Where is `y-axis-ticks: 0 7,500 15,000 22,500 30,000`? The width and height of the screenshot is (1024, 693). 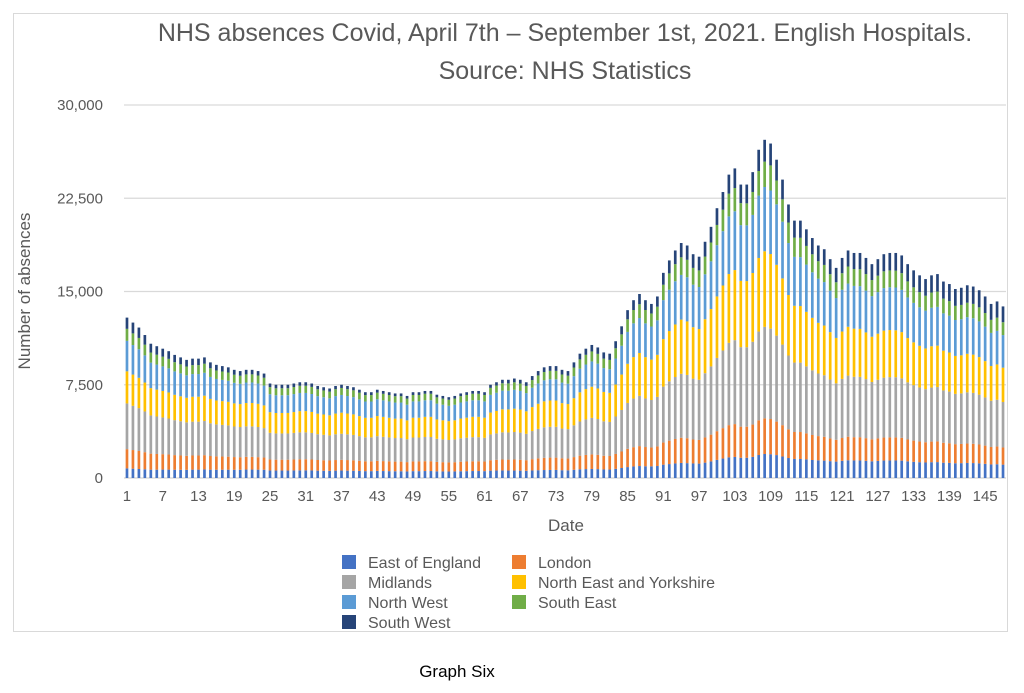
y-axis-ticks: 0 7,500 15,000 22,500 30,000 is located at coordinates (80, 292).